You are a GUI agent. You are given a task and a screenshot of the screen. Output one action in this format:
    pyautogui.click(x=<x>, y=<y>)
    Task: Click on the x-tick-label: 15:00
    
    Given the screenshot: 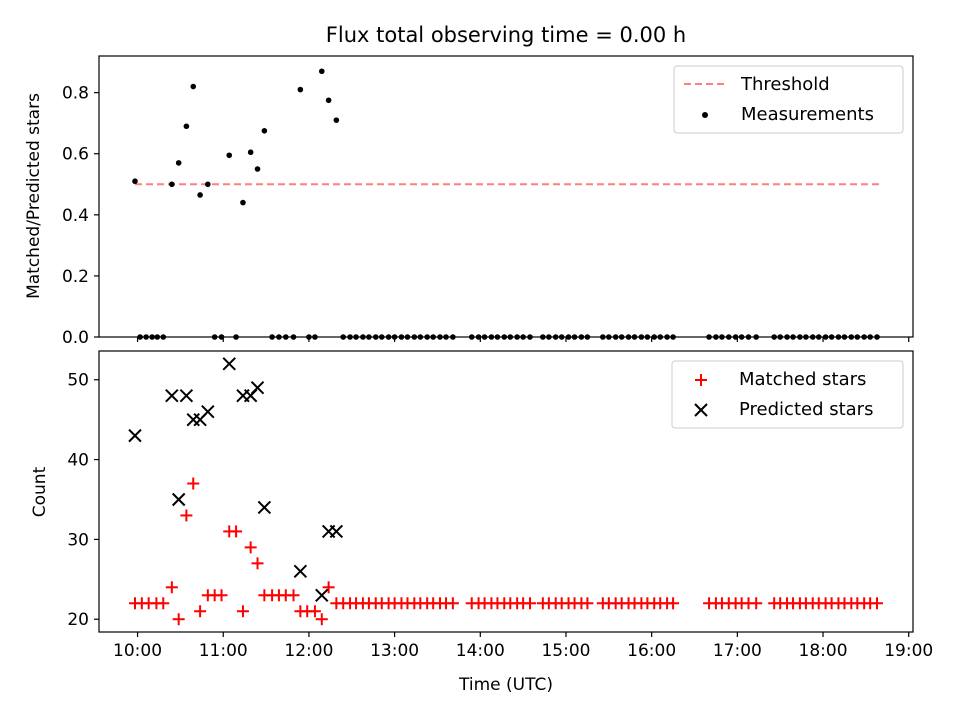 What is the action you would take?
    pyautogui.click(x=565, y=651)
    